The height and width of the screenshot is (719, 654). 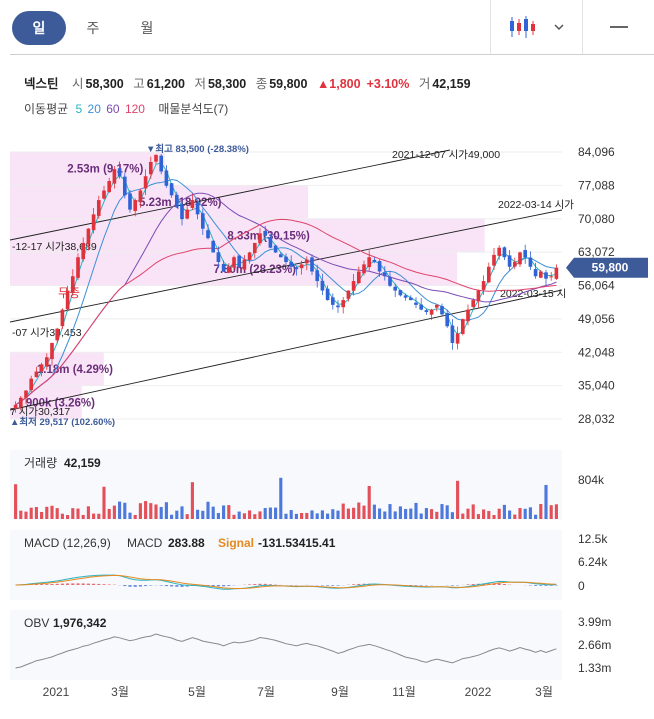 What do you see at coordinates (39, 28) in the screenshot?
I see `tab-daily: 일` at bounding box center [39, 28].